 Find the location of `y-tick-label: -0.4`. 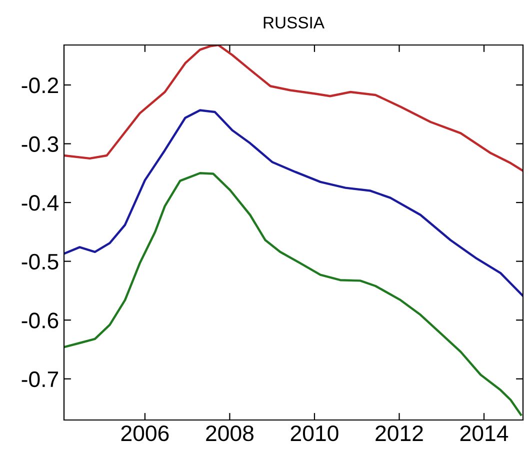

y-tick-label: -0.4 is located at coordinates (40, 203).